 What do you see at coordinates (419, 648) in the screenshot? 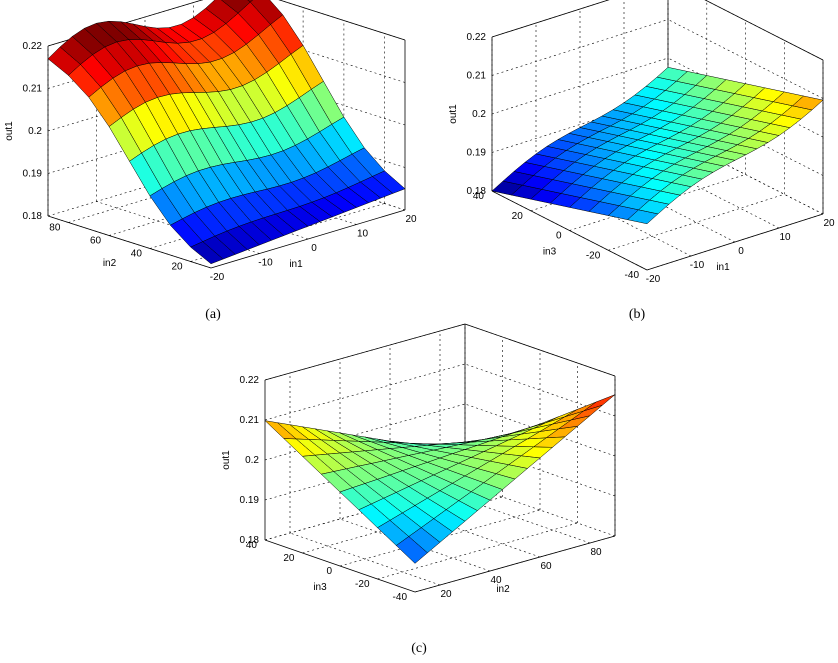
I see `caption-c: (c)` at bounding box center [419, 648].